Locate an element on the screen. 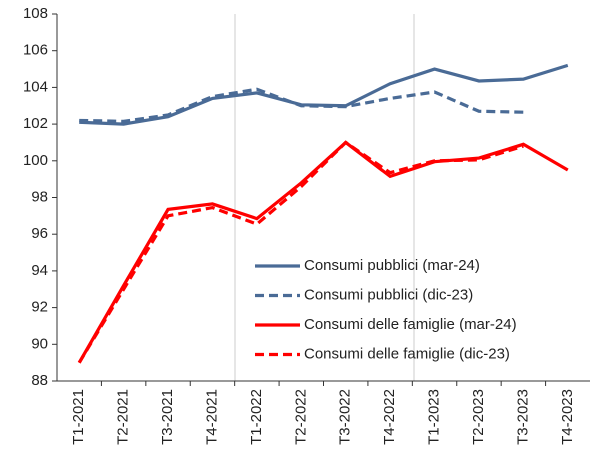 The height and width of the screenshot is (459, 590). legend-label: Consumi delle famiglie (dic-23) is located at coordinates (407, 353).